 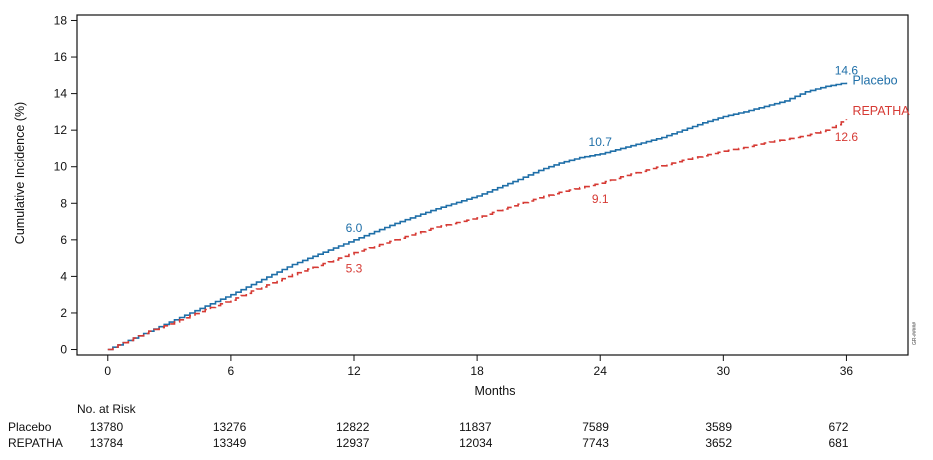 I want to click on series-name-placebo: Placebo, so click(x=874, y=81).